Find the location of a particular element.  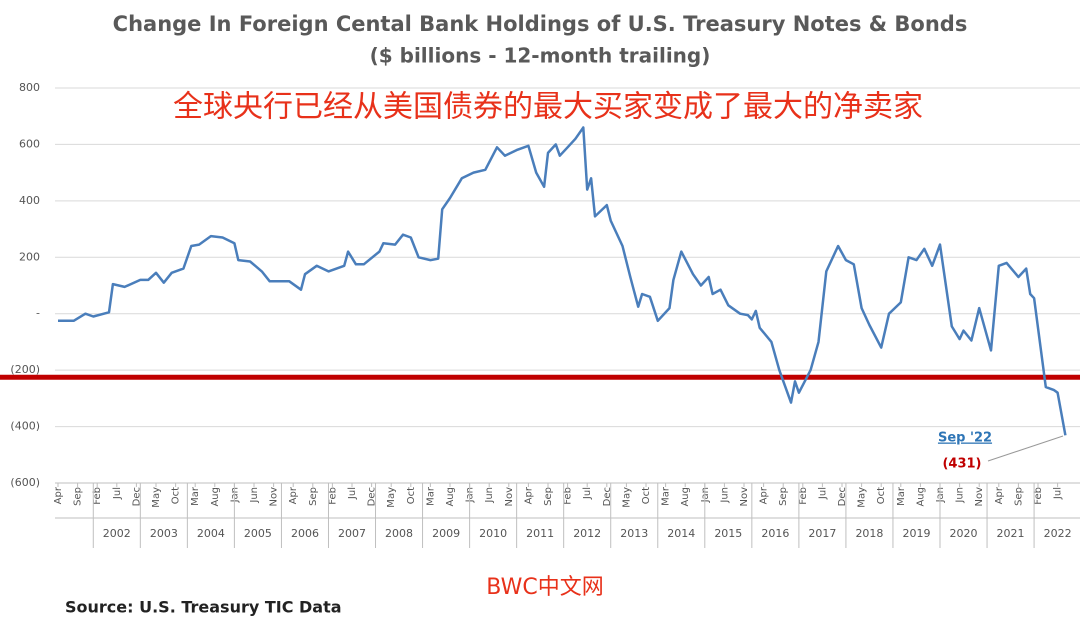

year-label: 2004 is located at coordinates (211, 533).